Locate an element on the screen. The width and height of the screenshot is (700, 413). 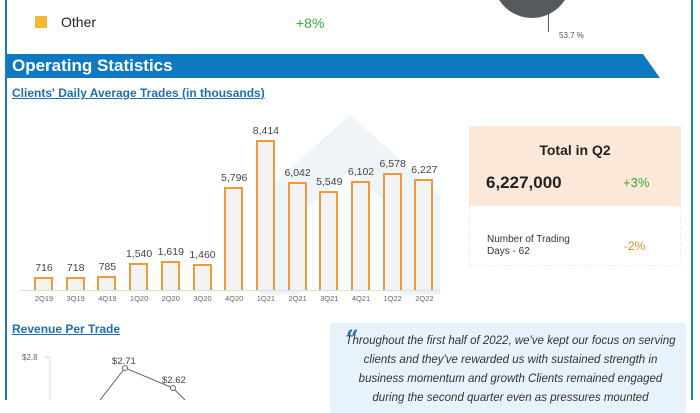
bar-column: 716 is located at coordinates (43, 274).